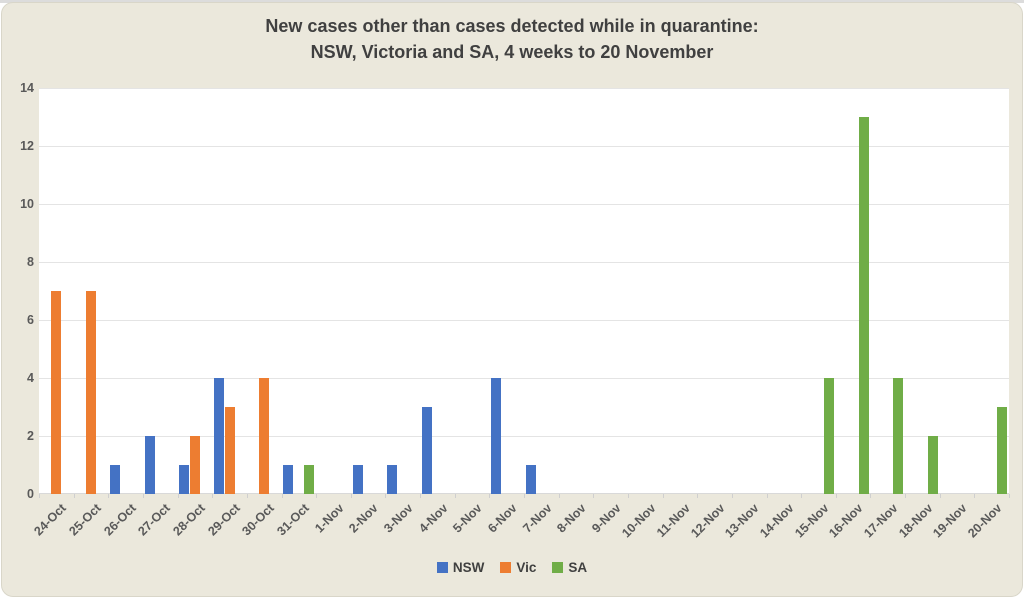  I want to click on x-axis-label: 13-Nov, so click(742, 521).